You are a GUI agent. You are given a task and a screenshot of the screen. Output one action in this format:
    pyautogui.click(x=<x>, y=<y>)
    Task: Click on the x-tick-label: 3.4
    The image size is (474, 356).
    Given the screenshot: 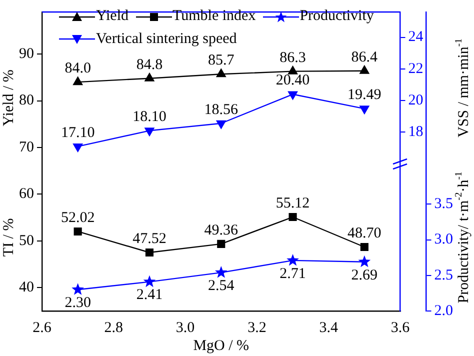 What is the action you would take?
    pyautogui.click(x=328, y=328)
    